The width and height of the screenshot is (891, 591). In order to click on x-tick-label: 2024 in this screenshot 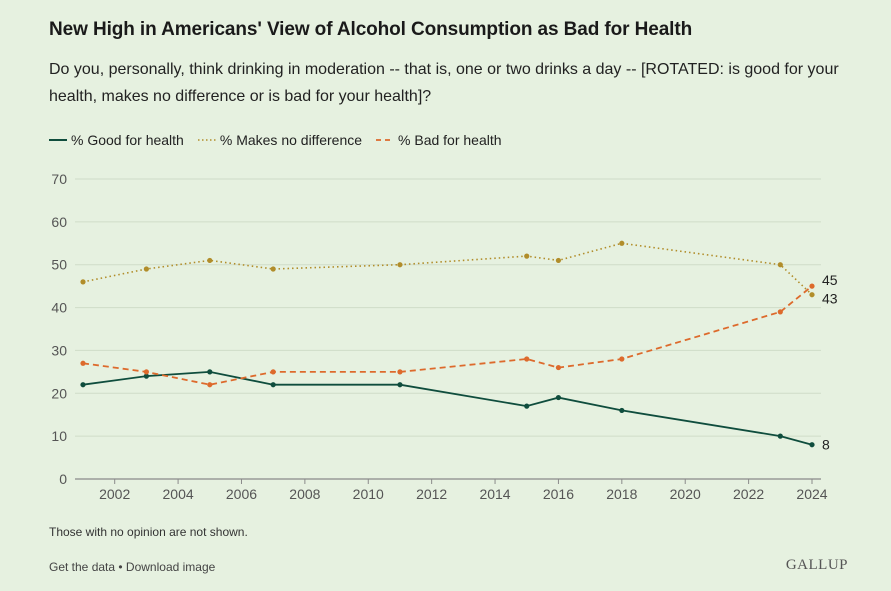, I will do `click(811, 494)`.